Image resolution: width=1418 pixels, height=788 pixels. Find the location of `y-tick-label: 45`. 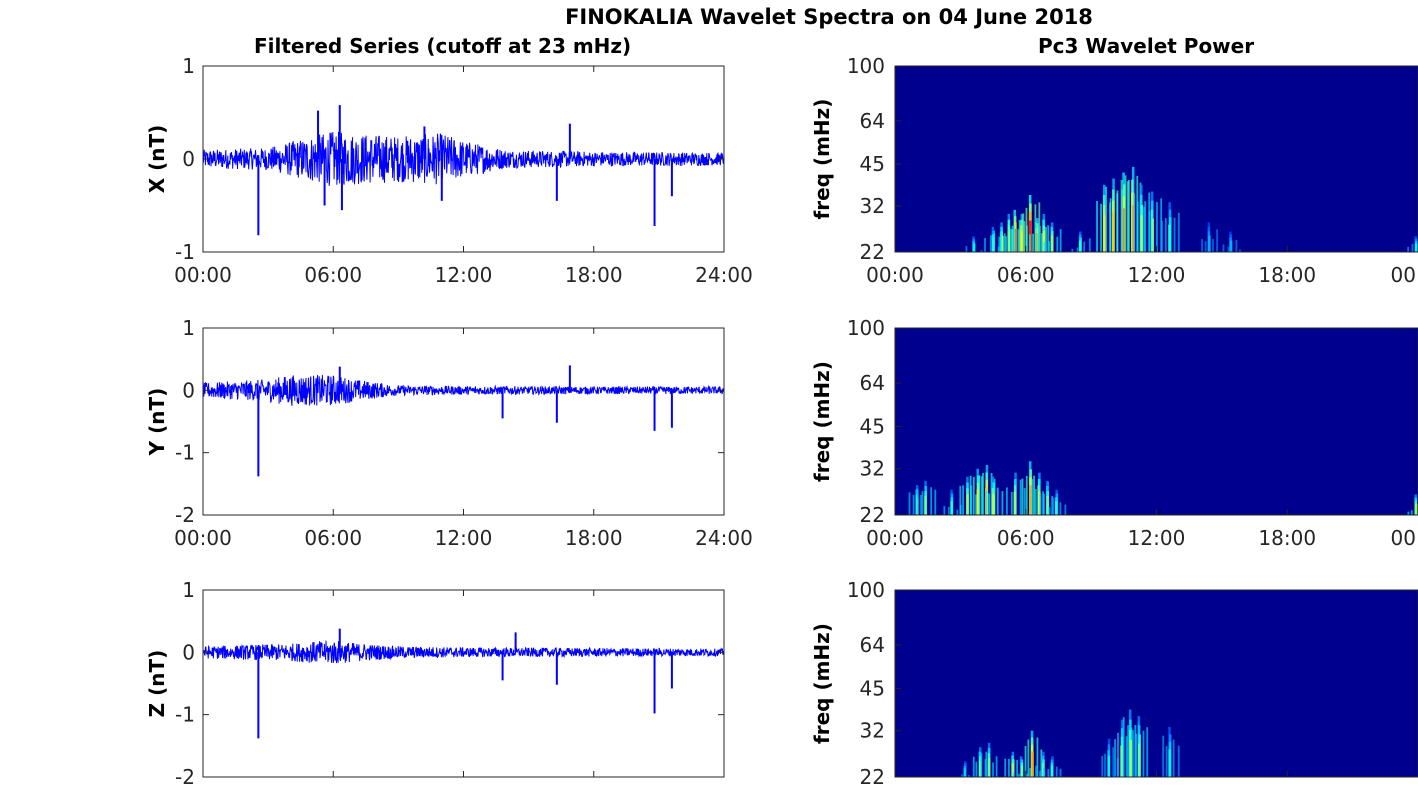

y-tick-label: 45 is located at coordinates (872, 427).